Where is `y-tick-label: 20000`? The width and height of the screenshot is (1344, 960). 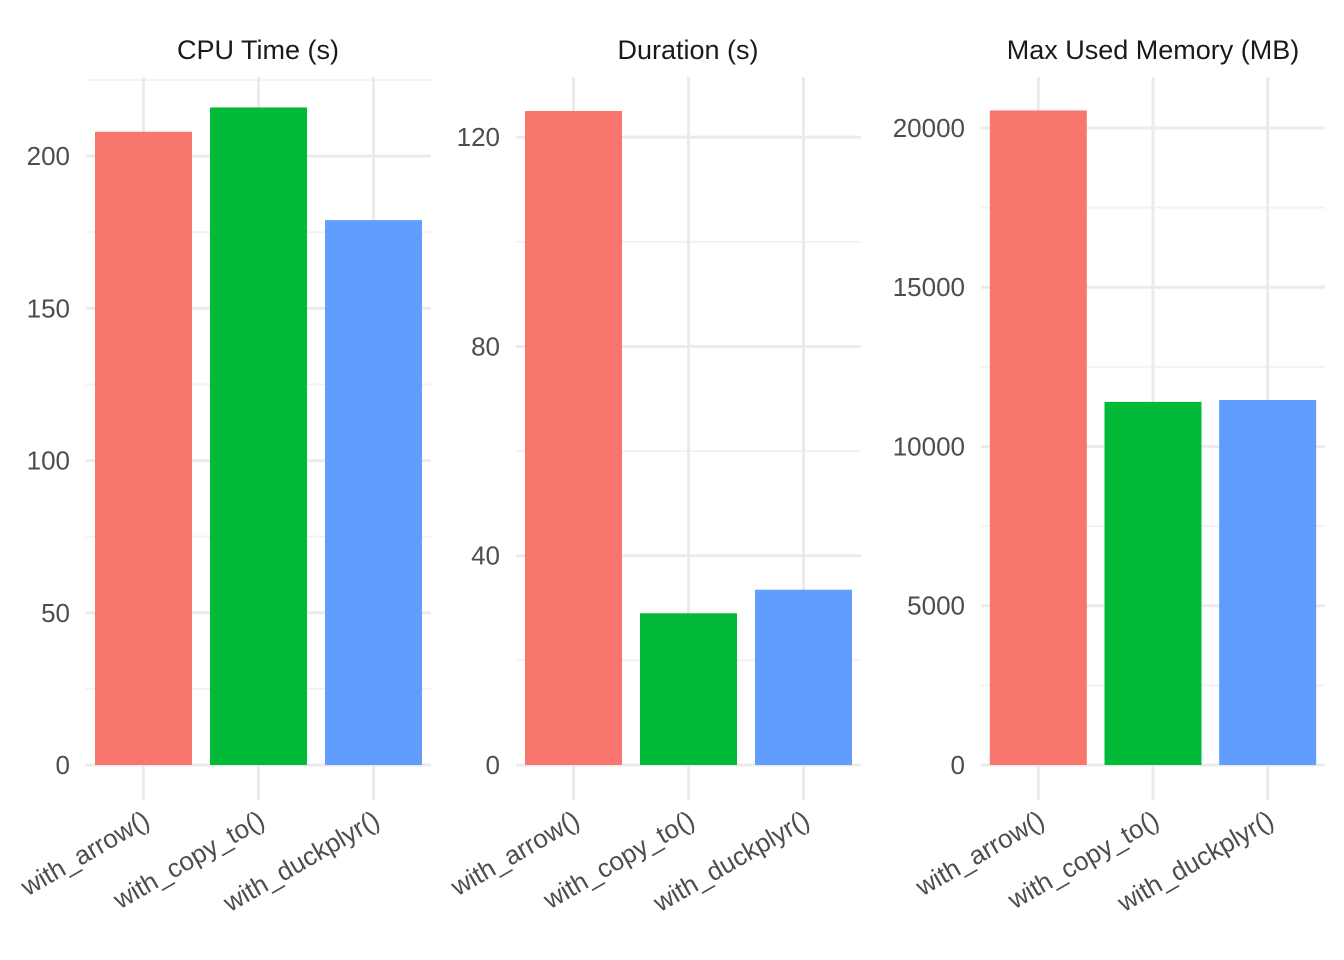
y-tick-label: 20000 is located at coordinates (929, 128).